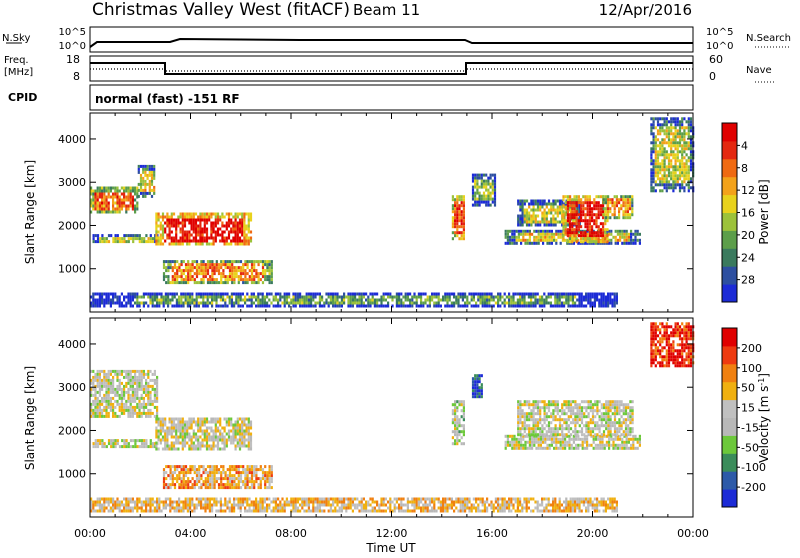 This screenshot has width=800, height=558. What do you see at coordinates (389, 68) in the screenshot?
I see `freq-panel: Freq. [MHz] 18 8 60 0 Nave` at bounding box center [389, 68].